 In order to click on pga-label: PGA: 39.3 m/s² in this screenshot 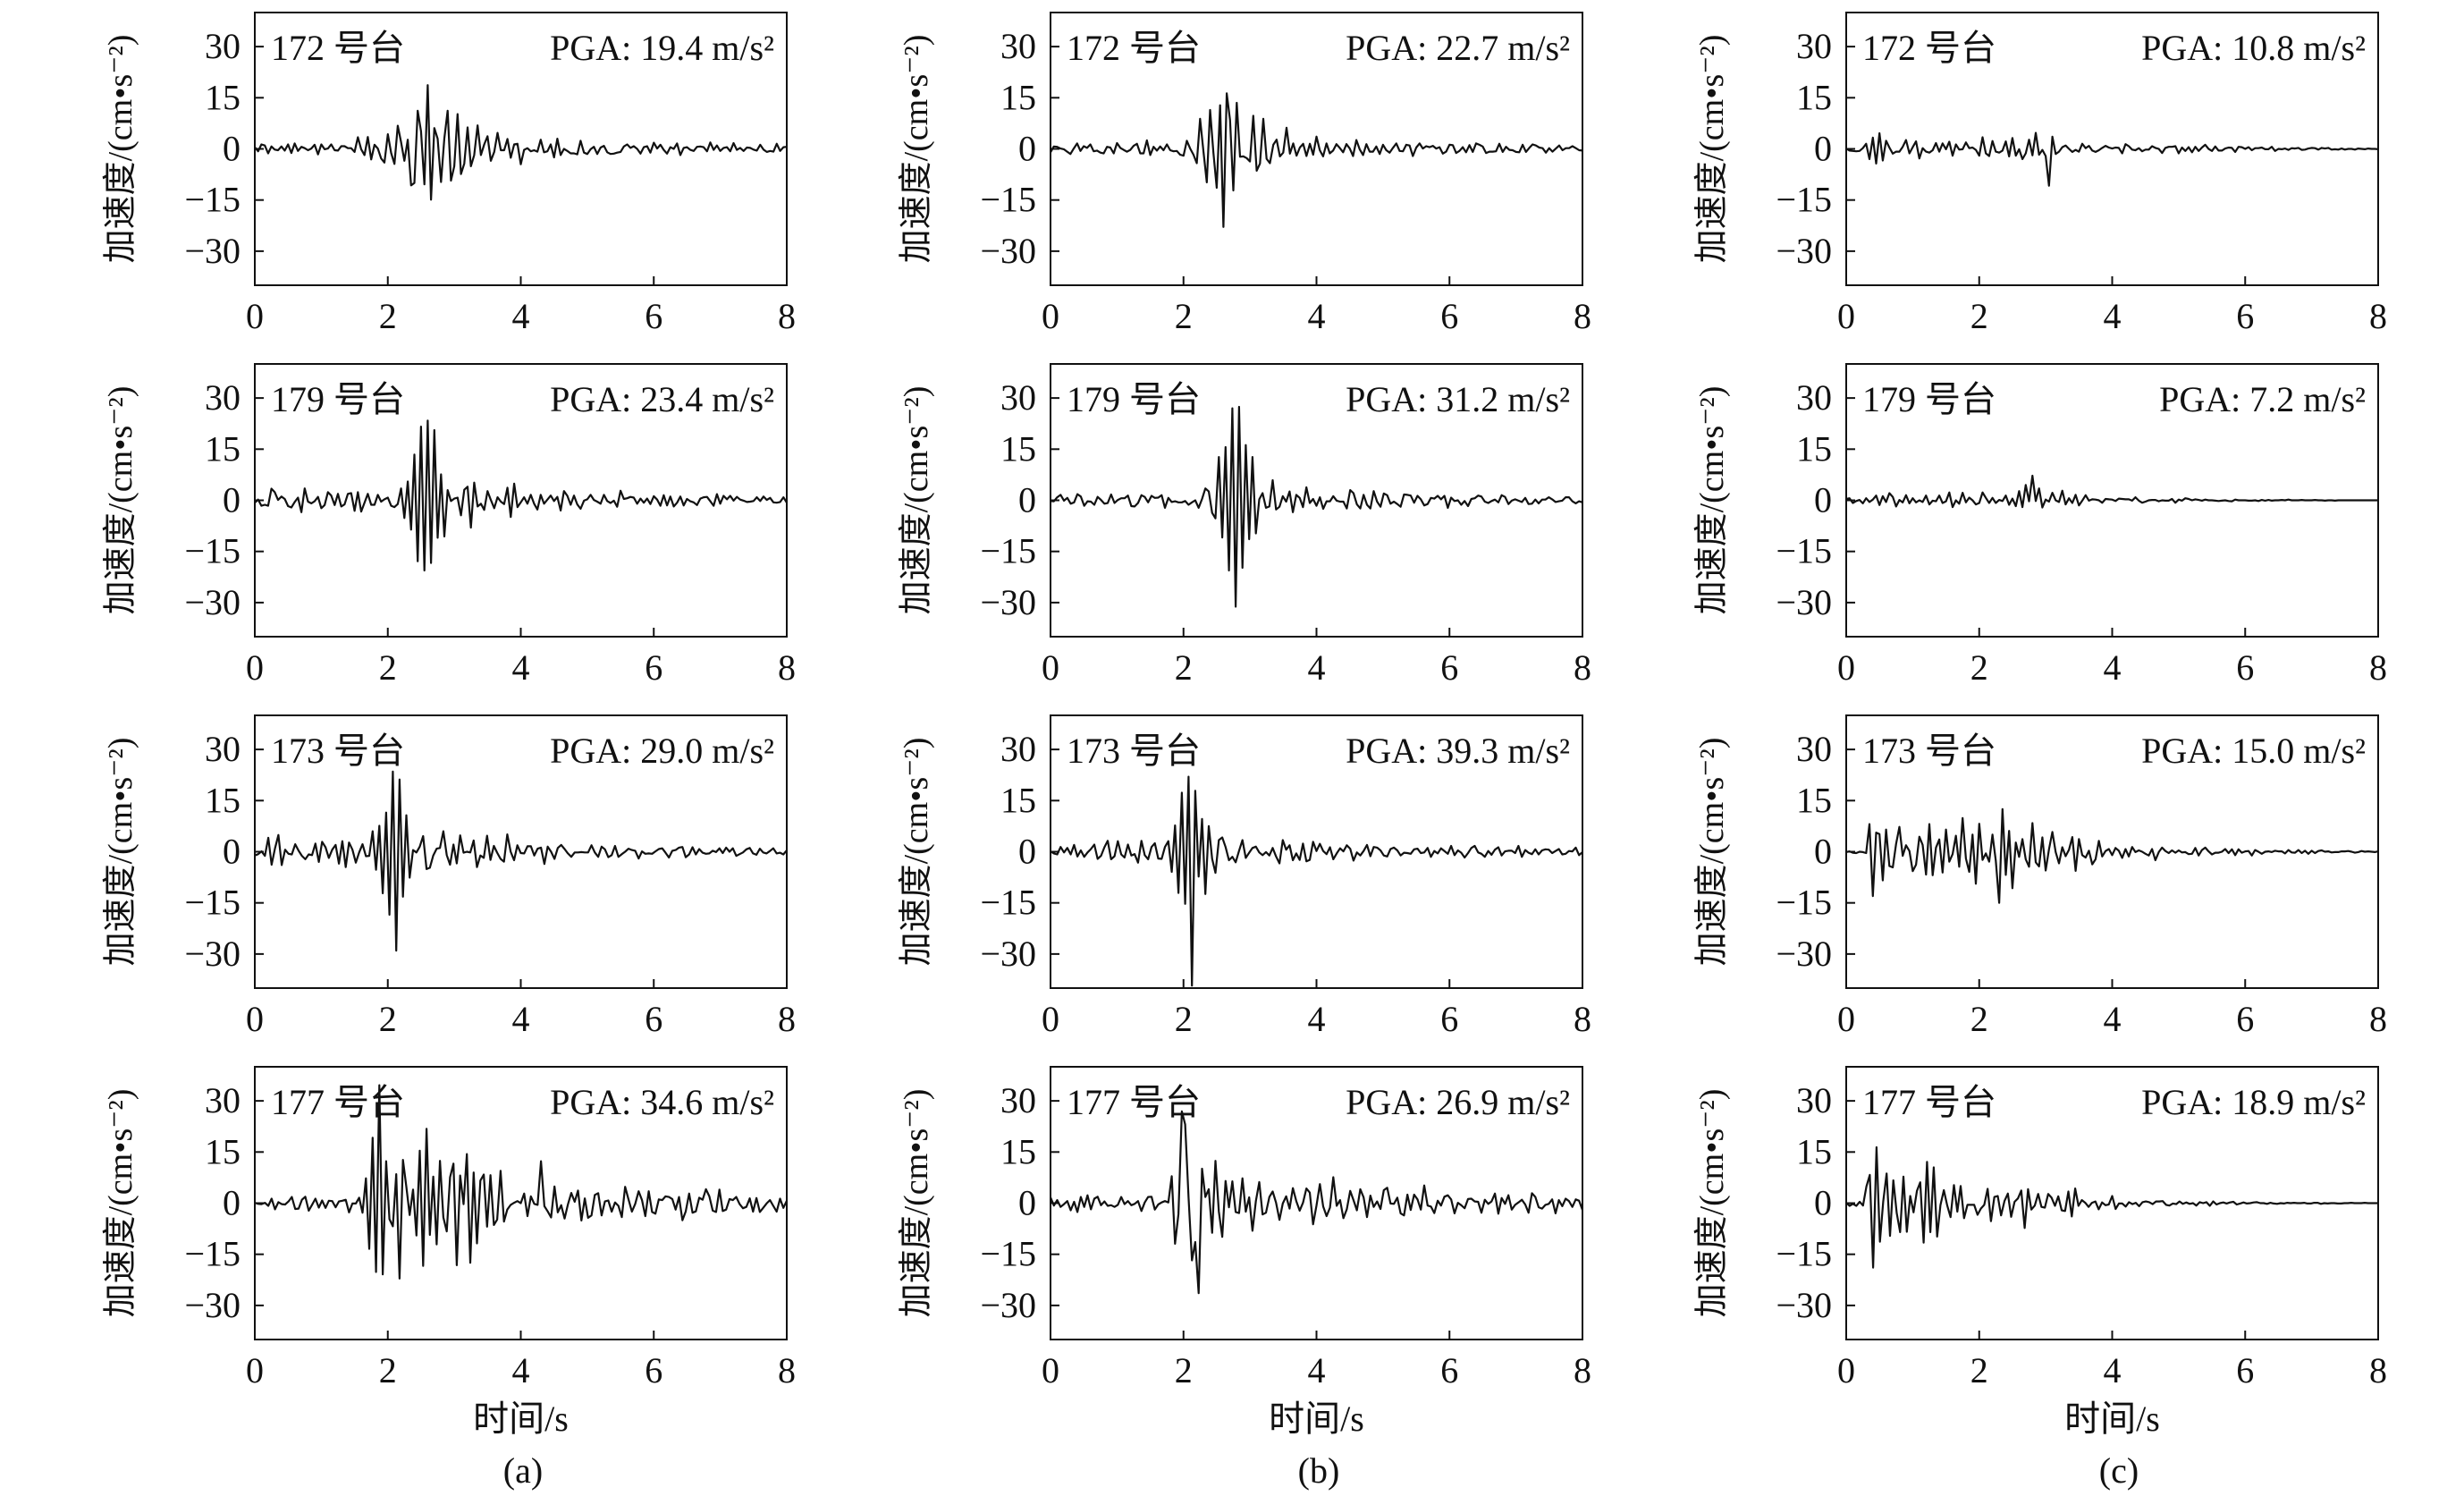, I will do `click(1458, 751)`.